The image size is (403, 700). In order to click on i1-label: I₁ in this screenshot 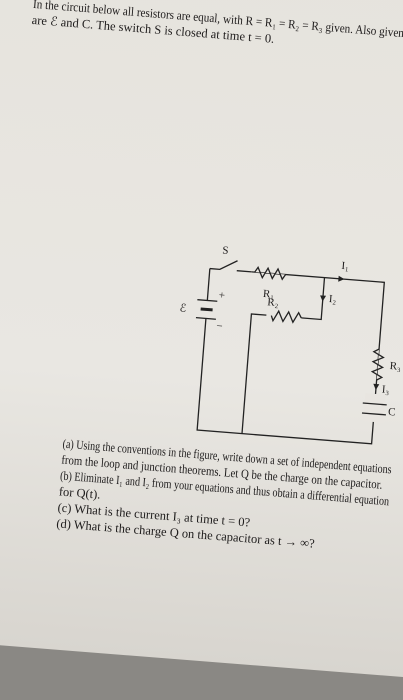, I will do `click(345, 266)`.